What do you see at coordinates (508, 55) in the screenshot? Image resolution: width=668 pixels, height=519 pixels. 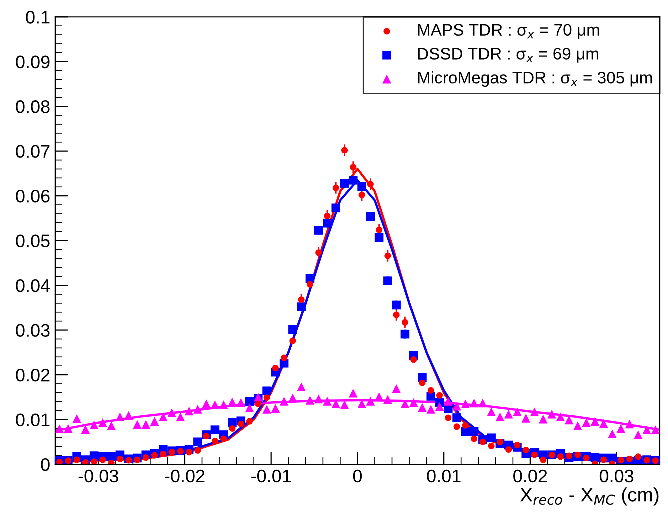 I see `legend-label: DSSD TDR : σ$_{x}$ = 69 μm` at bounding box center [508, 55].